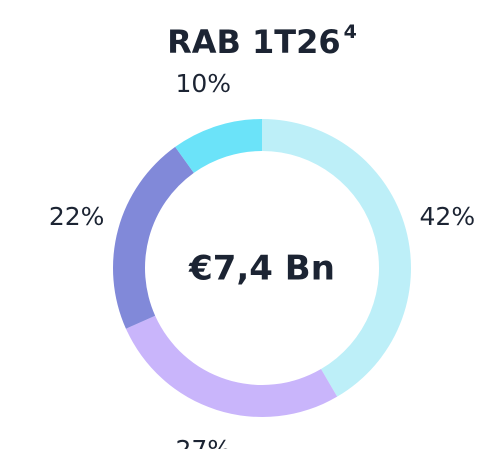 The width and height of the screenshot is (492, 453). What do you see at coordinates (203, 83) in the screenshot?
I see `value-label: 10%` at bounding box center [203, 83].